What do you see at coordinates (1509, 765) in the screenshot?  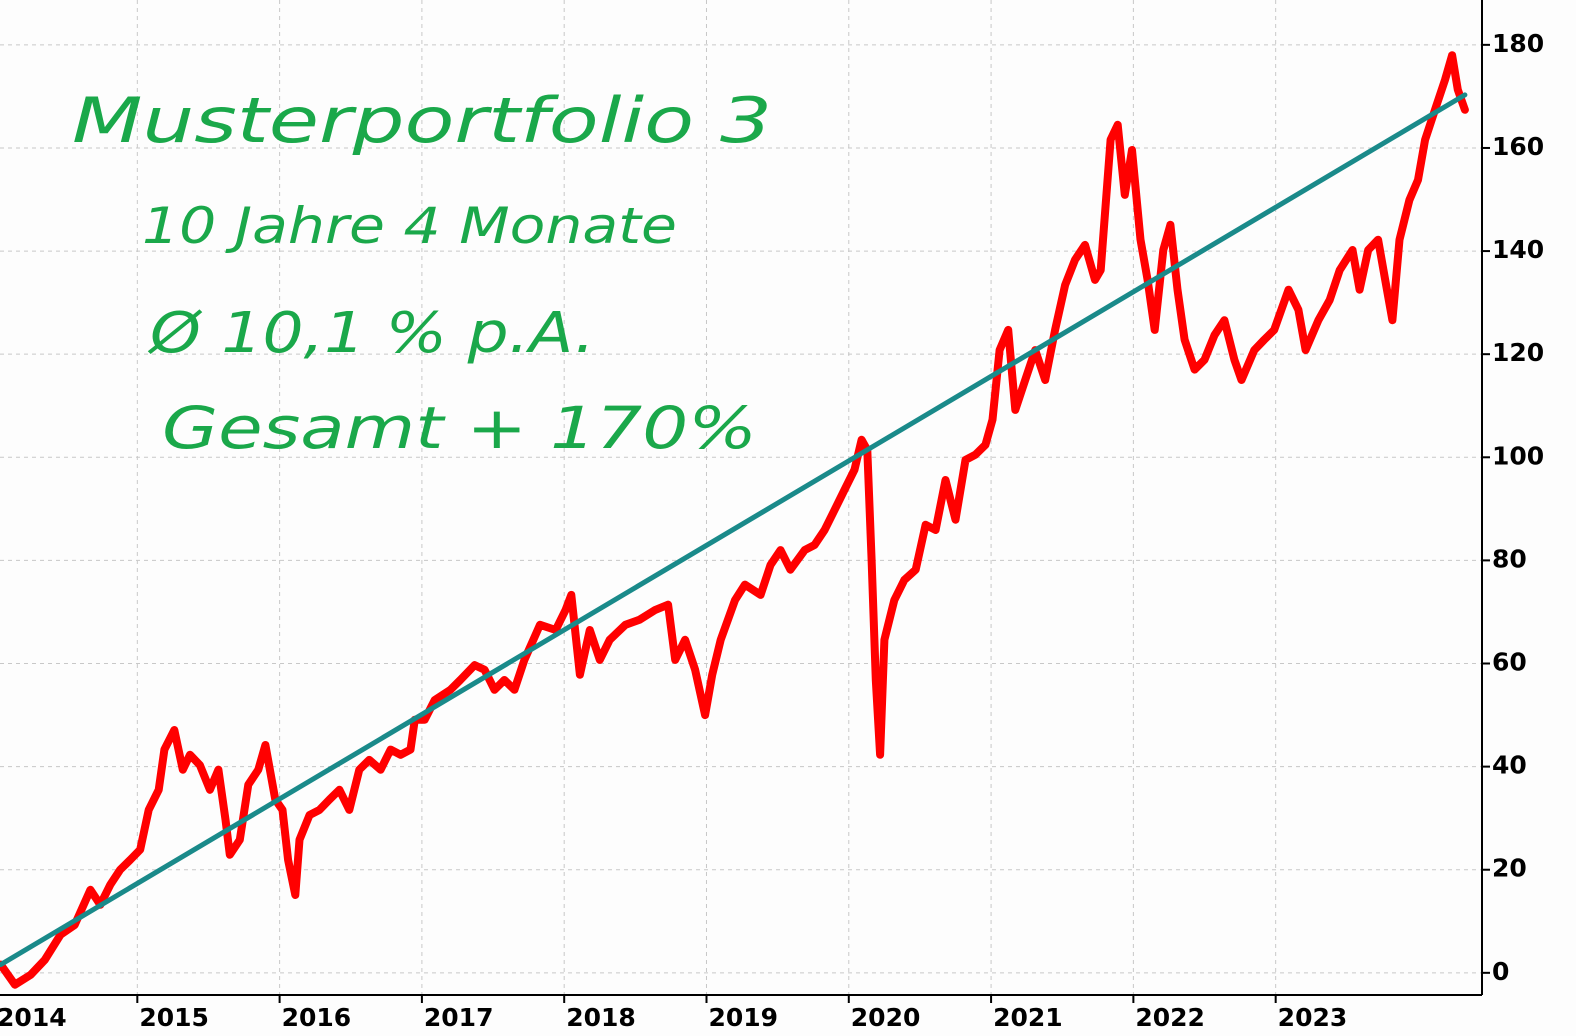 I see `y-tick-label: 40` at bounding box center [1509, 765].